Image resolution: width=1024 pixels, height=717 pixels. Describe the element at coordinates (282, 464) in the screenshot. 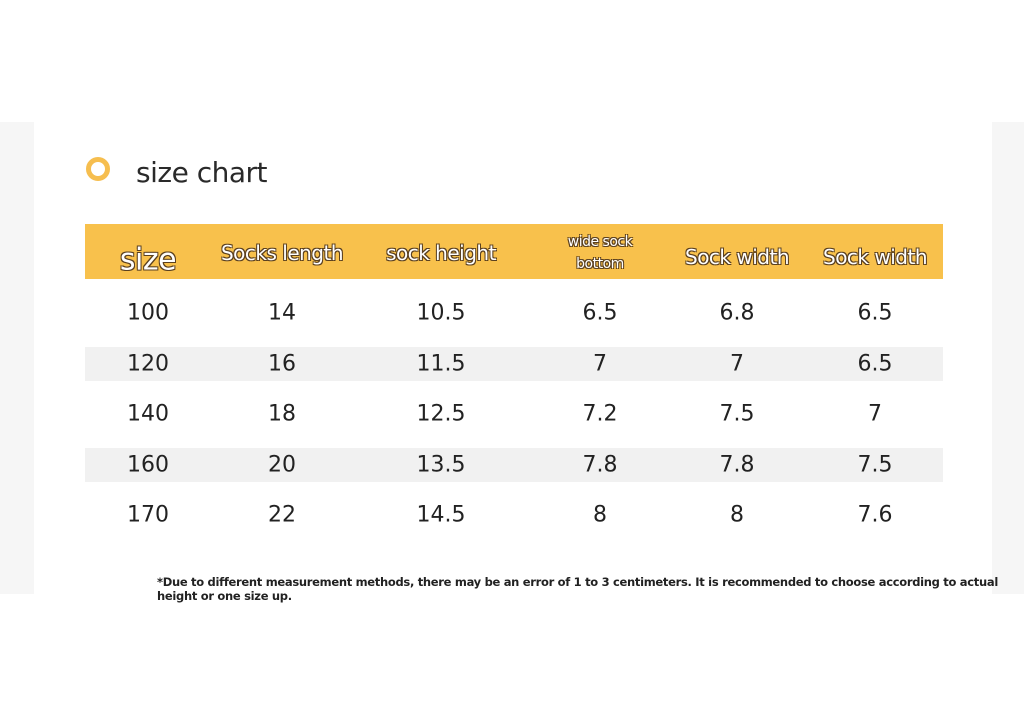

I see `table-cell: 20` at that location.